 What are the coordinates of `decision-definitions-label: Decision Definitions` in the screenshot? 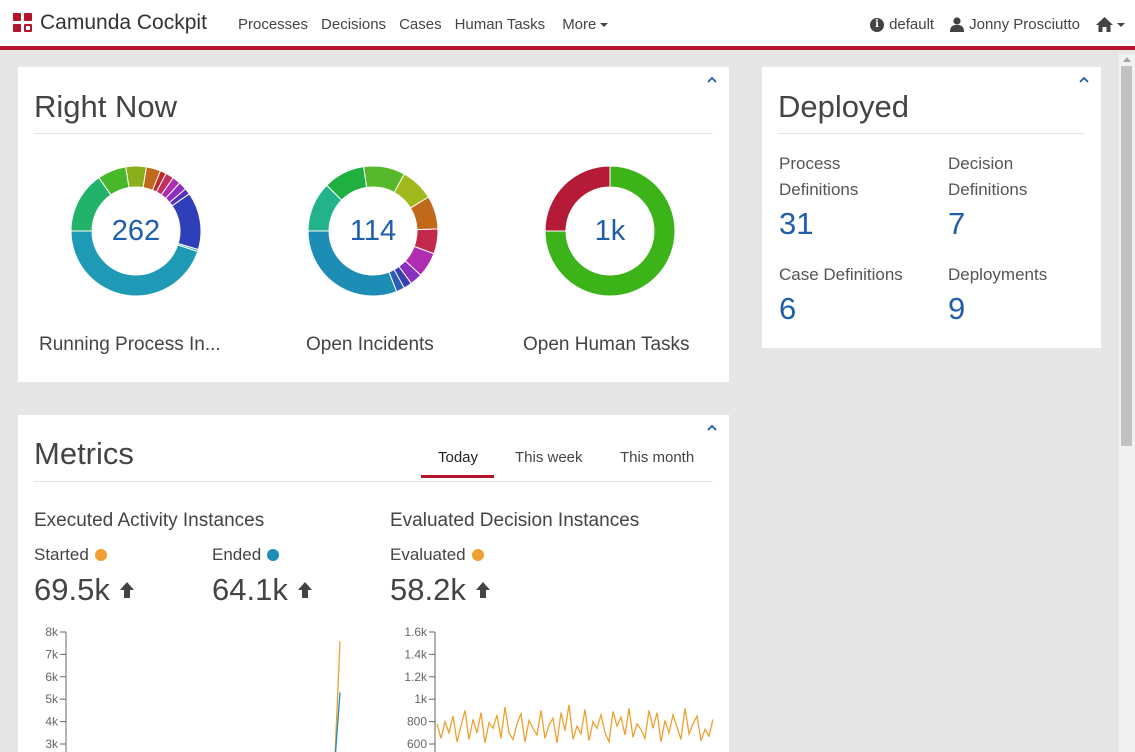 It's located at (987, 177).